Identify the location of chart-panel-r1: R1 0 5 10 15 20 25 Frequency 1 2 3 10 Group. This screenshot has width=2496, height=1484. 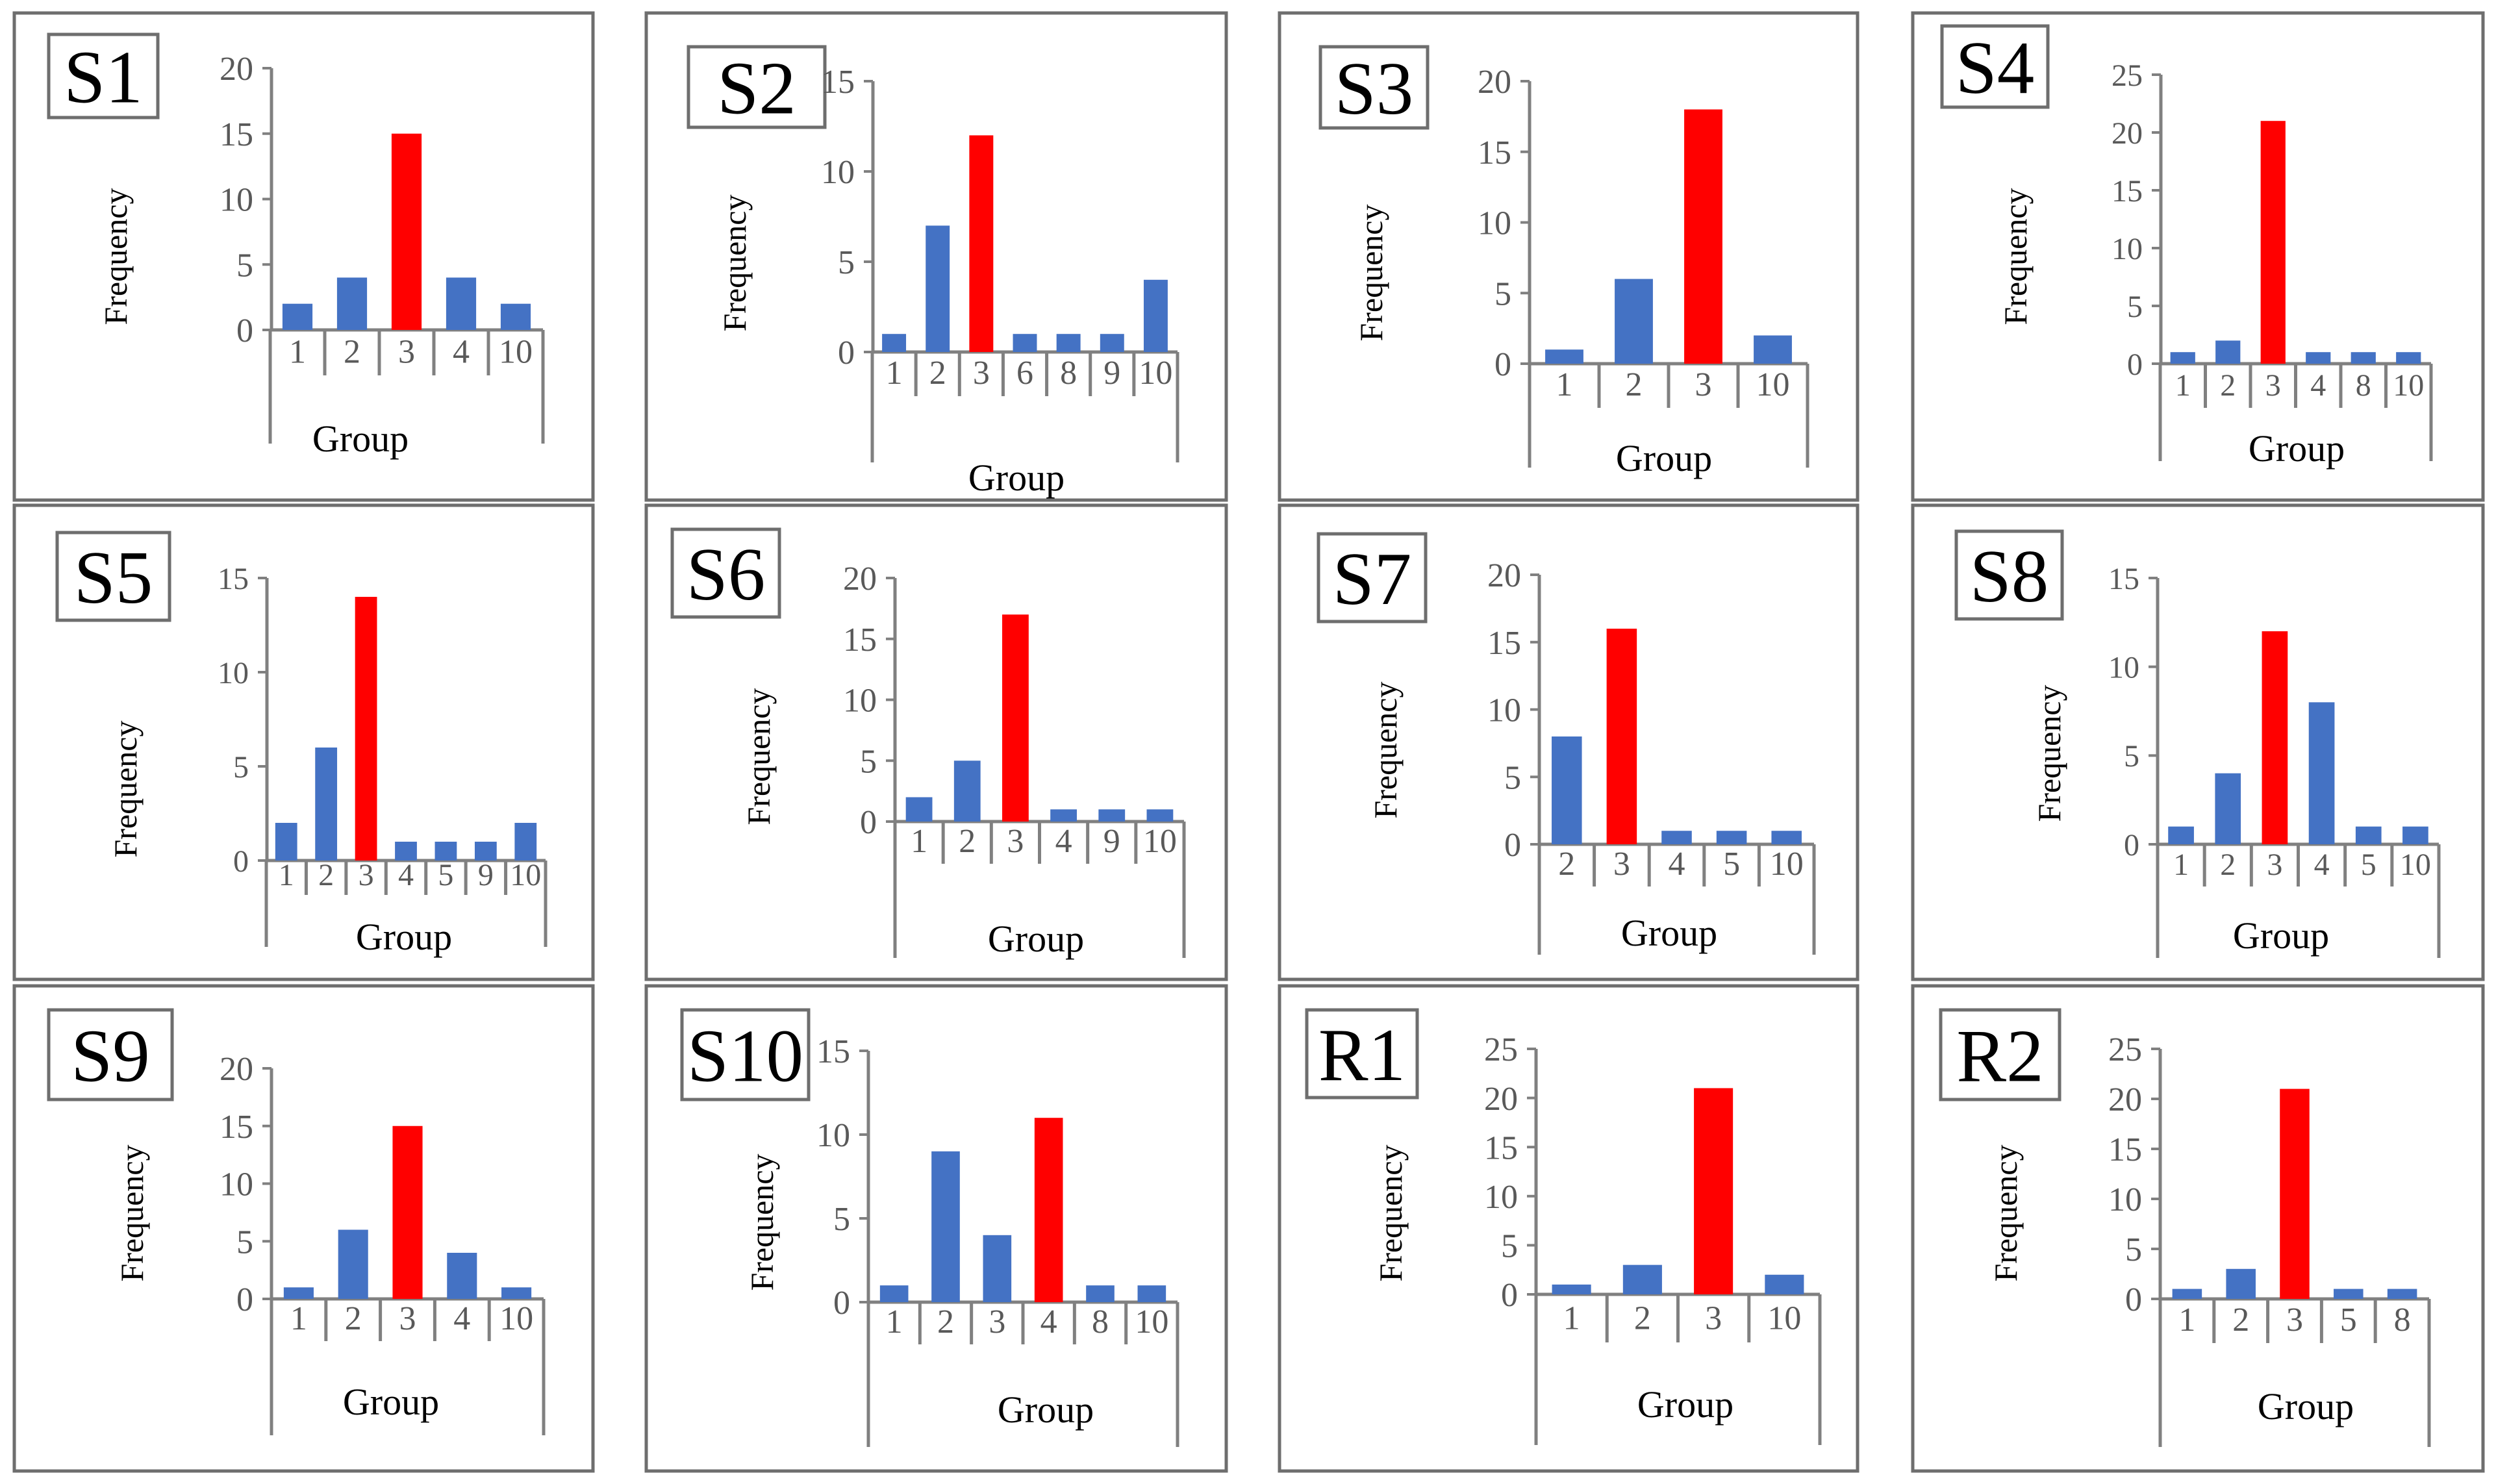
(1568, 1229).